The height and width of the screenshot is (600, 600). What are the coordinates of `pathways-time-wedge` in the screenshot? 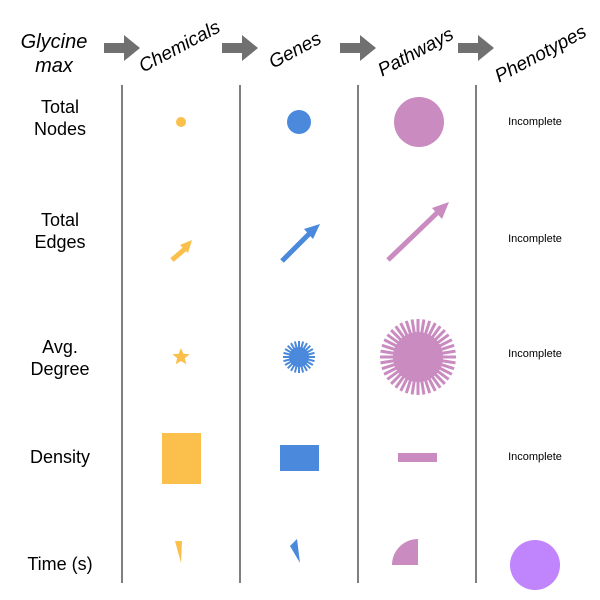 It's located at (405, 552).